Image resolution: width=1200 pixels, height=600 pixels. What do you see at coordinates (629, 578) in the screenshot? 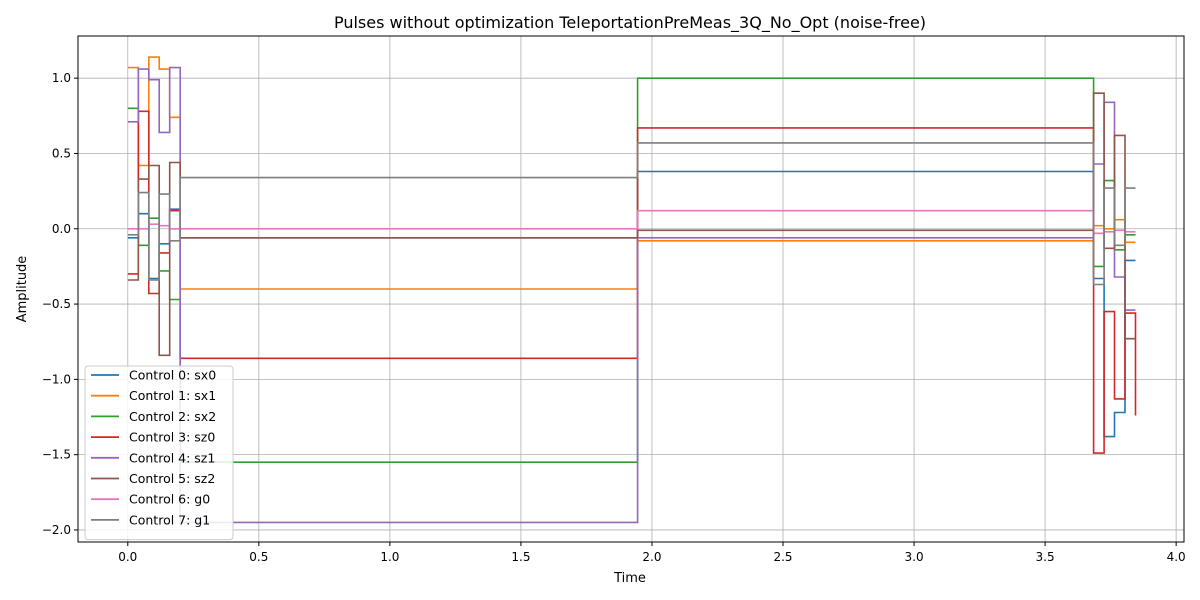
I see `x-axis-label: Time` at bounding box center [629, 578].